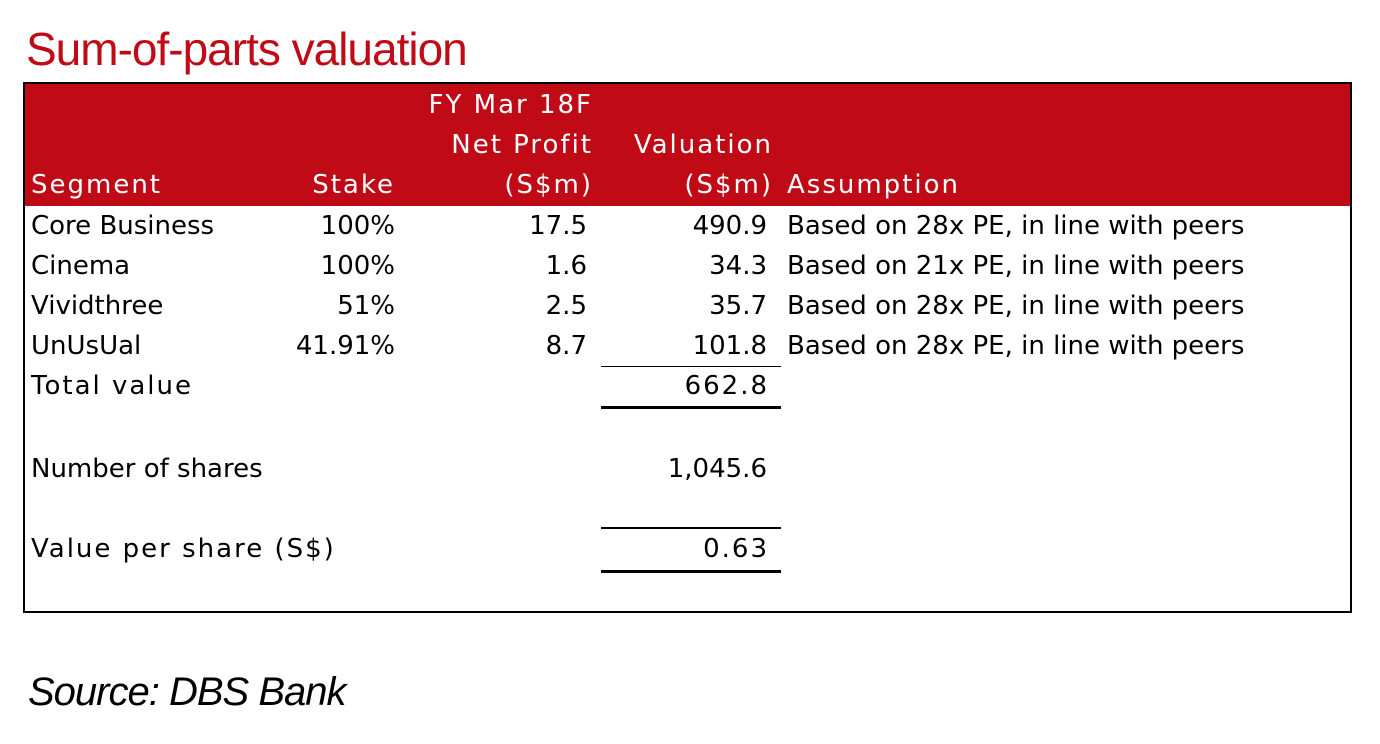  Describe the element at coordinates (729, 346) in the screenshot. I see `valuation-cell: 101.8` at that location.